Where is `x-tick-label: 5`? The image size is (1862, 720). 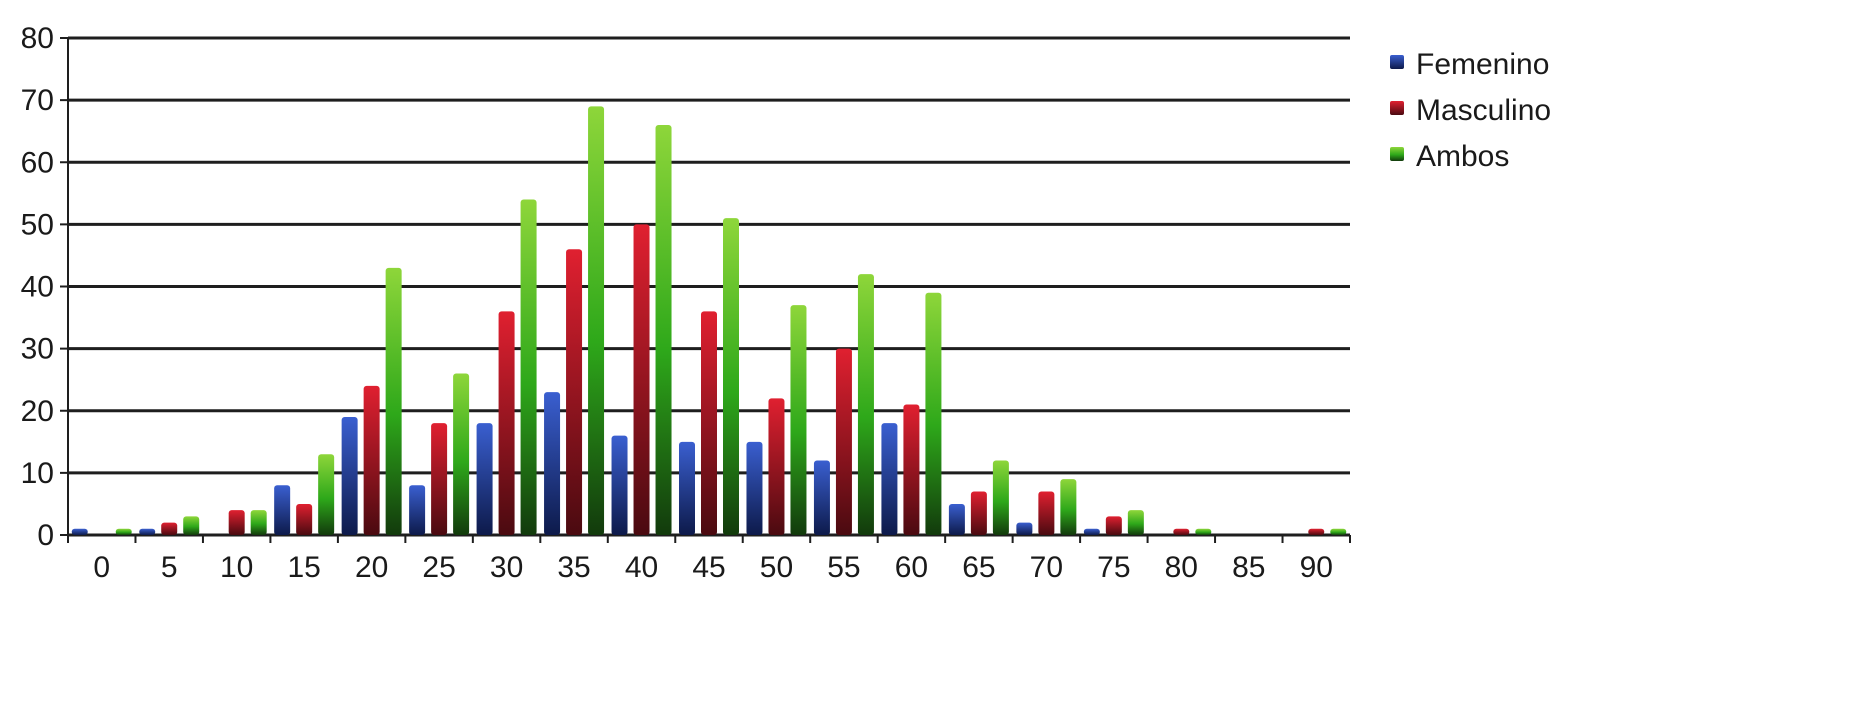 x-tick-label: 5 is located at coordinates (169, 567).